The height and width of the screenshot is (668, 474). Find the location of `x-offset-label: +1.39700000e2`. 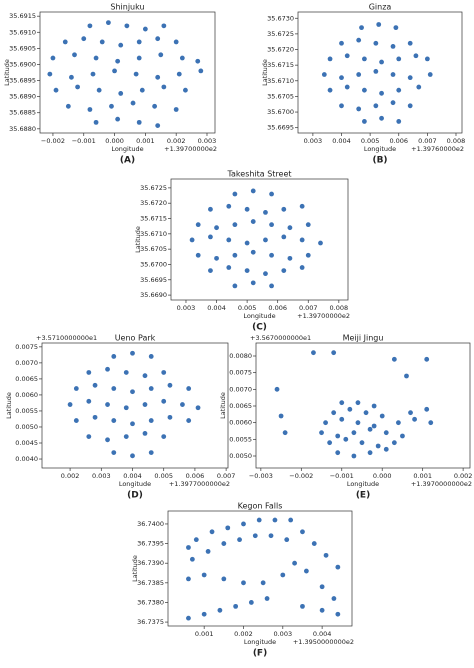

x-offset-label: +1.39700000e2 is located at coordinates (190, 149).